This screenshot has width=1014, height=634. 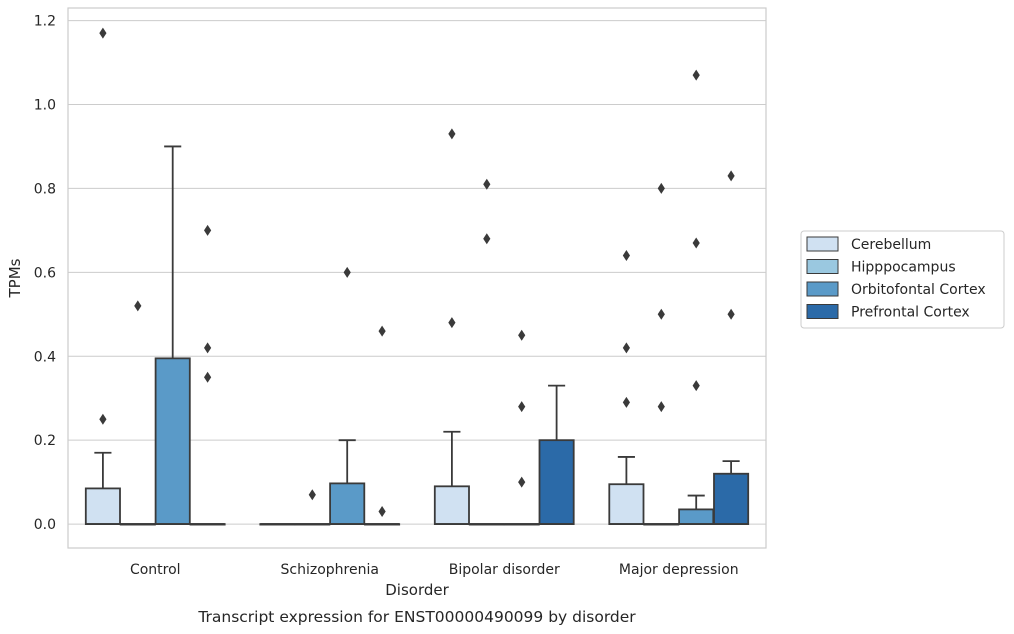 I want to click on legend-label-hipppocampus: Hipppocampus, so click(x=903, y=268).